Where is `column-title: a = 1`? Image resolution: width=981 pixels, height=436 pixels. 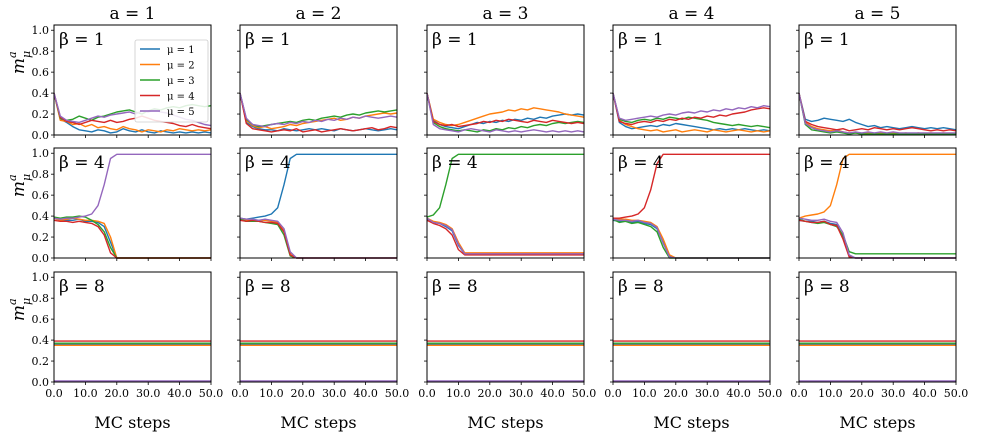 column-title: a = 1 is located at coordinates (132, 14).